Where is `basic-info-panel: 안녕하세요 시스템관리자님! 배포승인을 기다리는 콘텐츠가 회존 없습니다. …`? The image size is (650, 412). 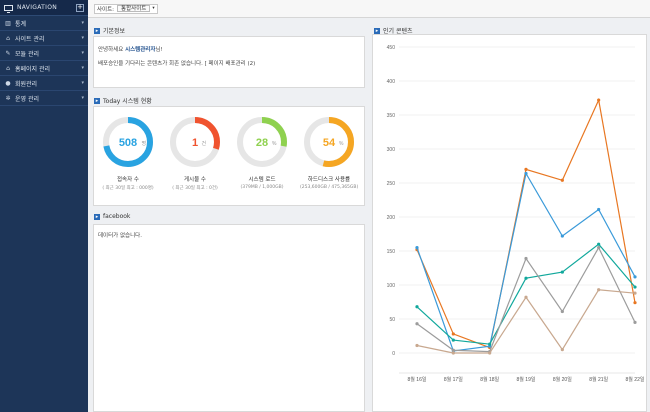 basic-info-panel: 안녕하세요 시스템관리자님! 배포승인을 기다리는 콘텐츠가 회존 없습니다. … is located at coordinates (229, 62).